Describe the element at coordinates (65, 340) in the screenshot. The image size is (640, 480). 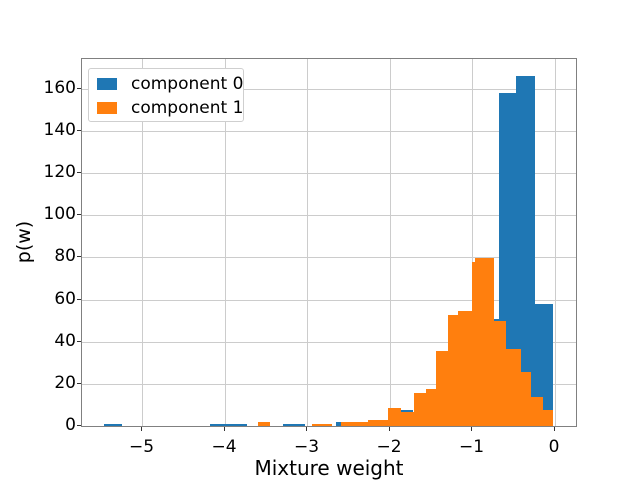
I see `y-tick-label-40: 40` at that location.